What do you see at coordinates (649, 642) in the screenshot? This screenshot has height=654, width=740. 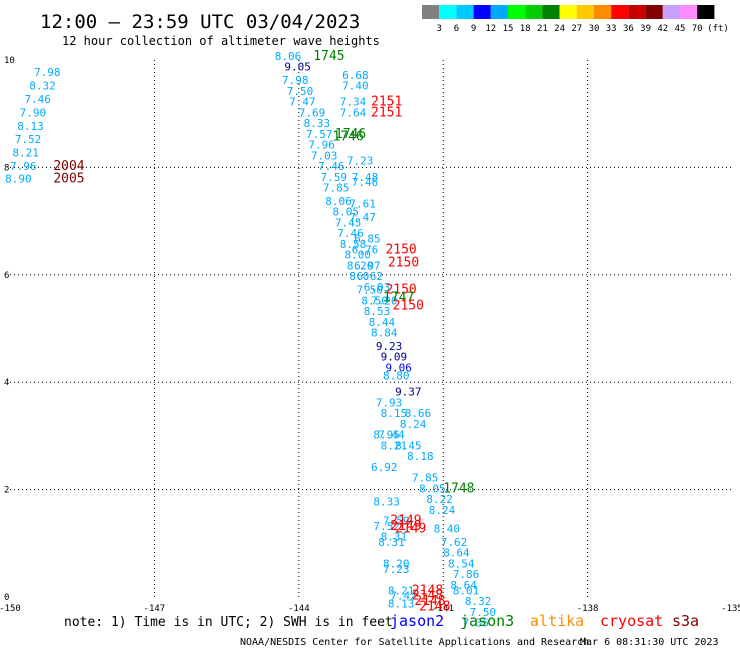 I see `timestamp-text: Mar 6 08:31:30 UTC 2023` at bounding box center [649, 642].